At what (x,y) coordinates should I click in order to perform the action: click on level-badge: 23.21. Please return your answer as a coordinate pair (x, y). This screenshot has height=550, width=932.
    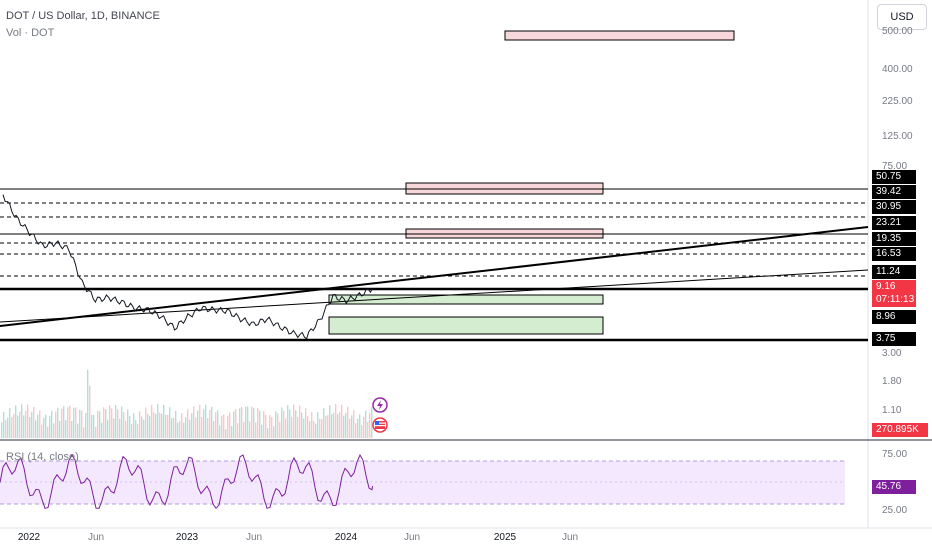
    Looking at the image, I should click on (894, 223).